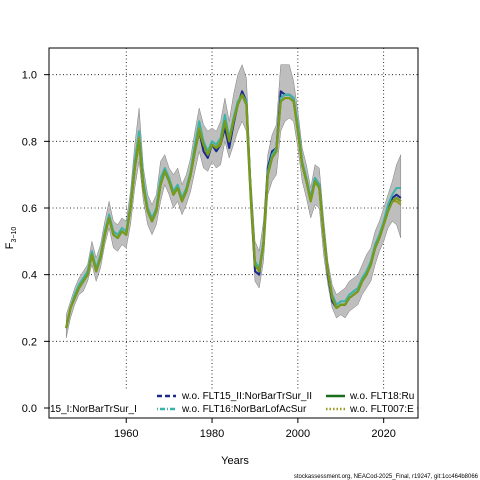 This screenshot has height=480, width=480. I want to click on x-tick-label: 2000, so click(298, 434).